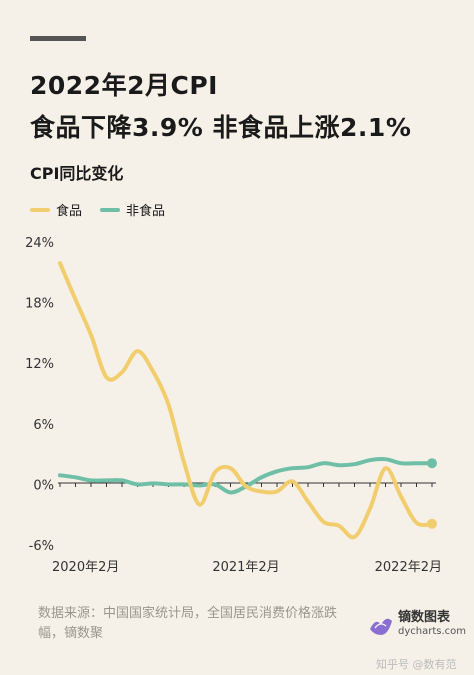 The width and height of the screenshot is (474, 675). I want to click on brand-url: dycharts.com, so click(432, 631).